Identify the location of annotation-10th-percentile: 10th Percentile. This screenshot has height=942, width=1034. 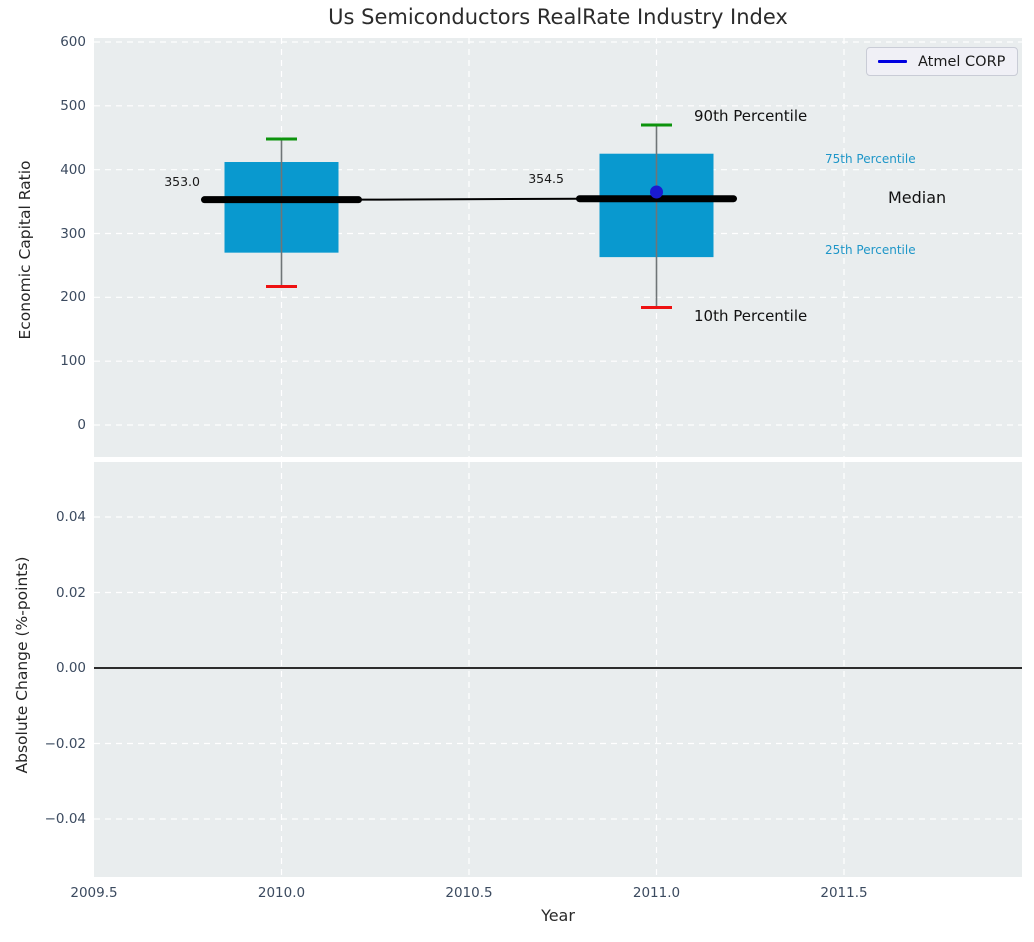
(751, 316).